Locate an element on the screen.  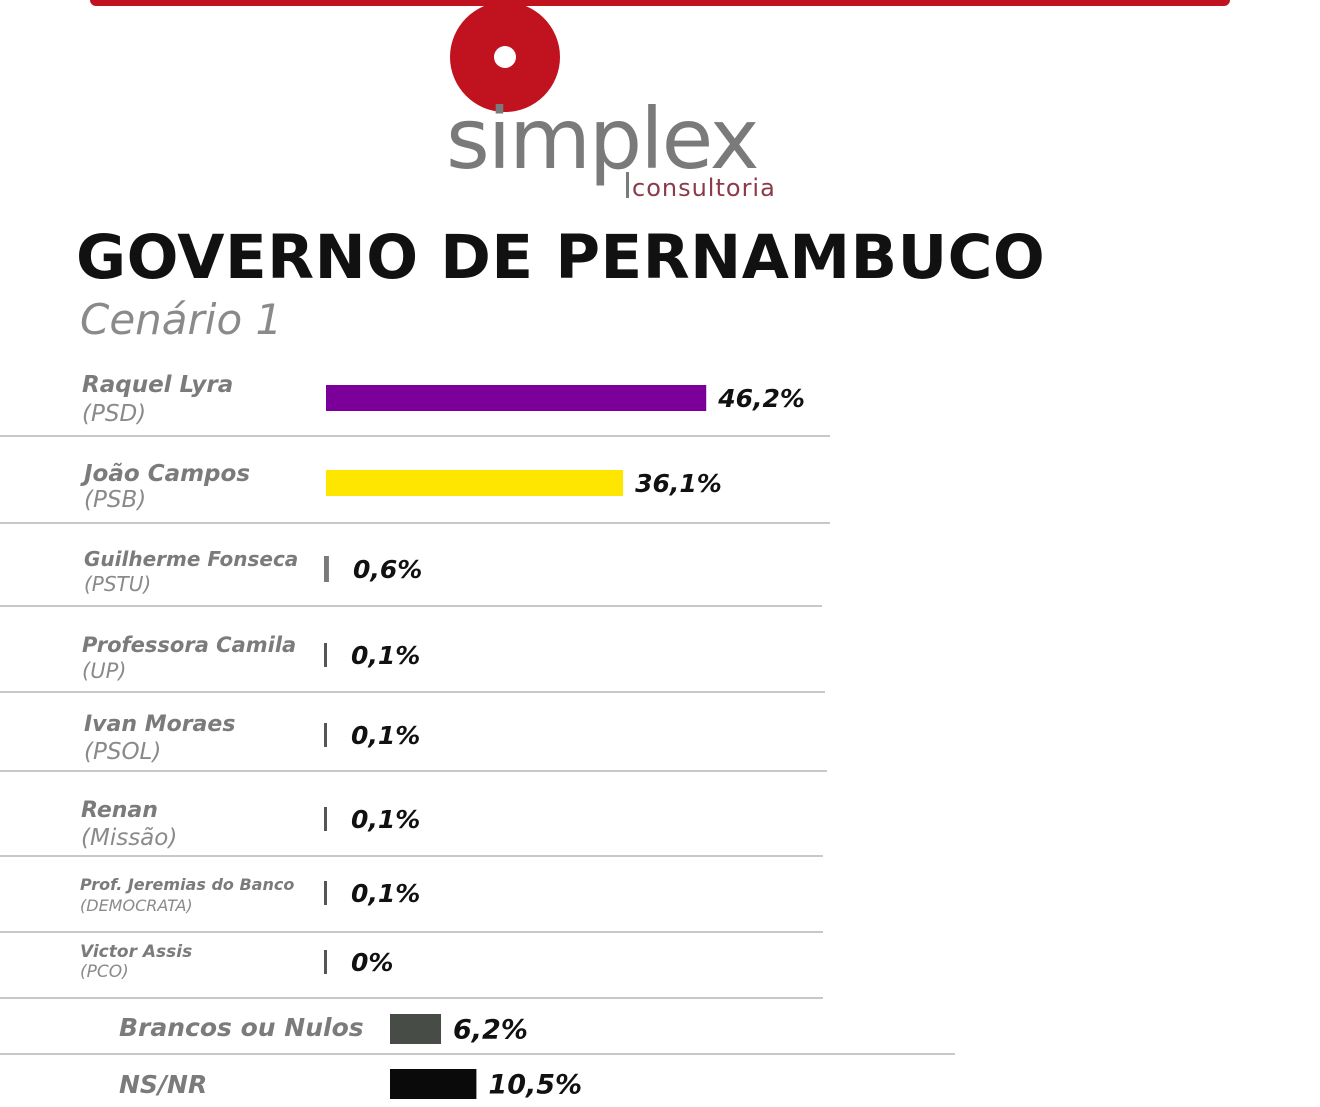
simplex-logo: simplex consultoria is located at coordinates (611, 102).